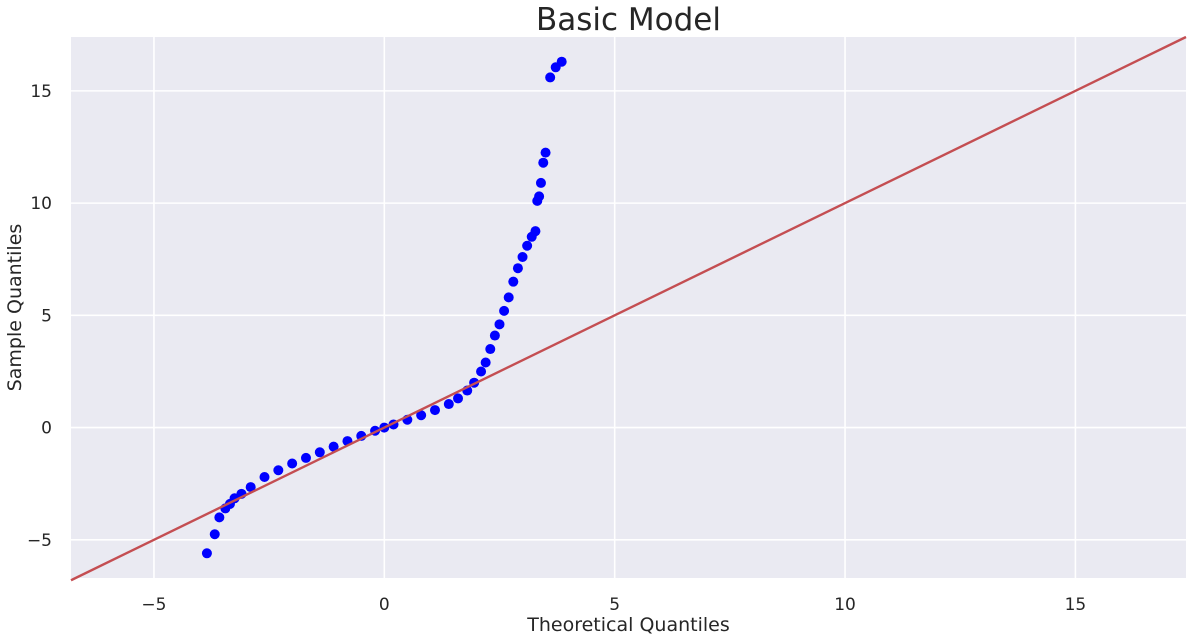 This screenshot has height=640, width=1192. Describe the element at coordinates (627, 625) in the screenshot. I see `x-axis-label: Theoretical Quantiles` at that location.